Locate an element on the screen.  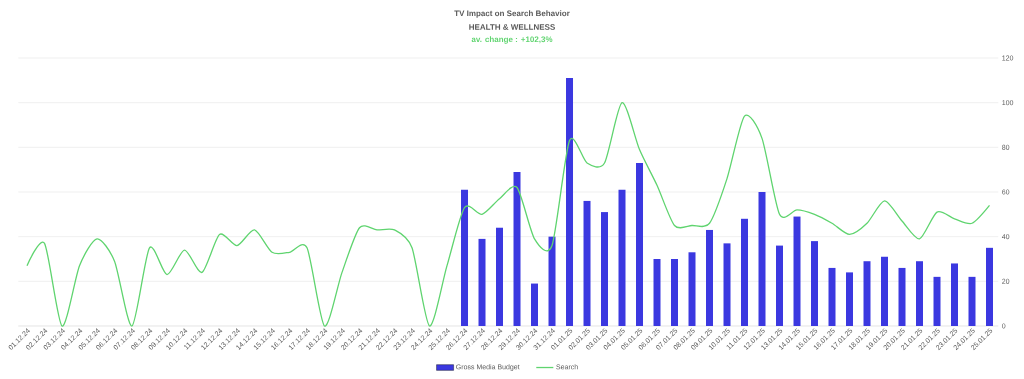
chart-title: TV Impact on Search Behavior is located at coordinates (512, 14).